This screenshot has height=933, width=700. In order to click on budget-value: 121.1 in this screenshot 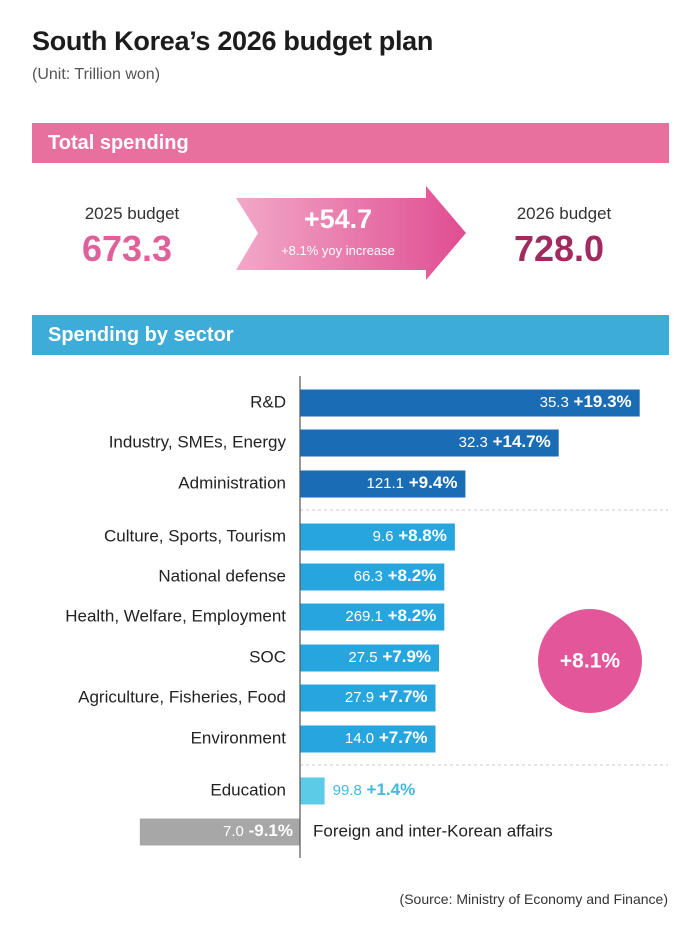, I will do `click(385, 483)`.